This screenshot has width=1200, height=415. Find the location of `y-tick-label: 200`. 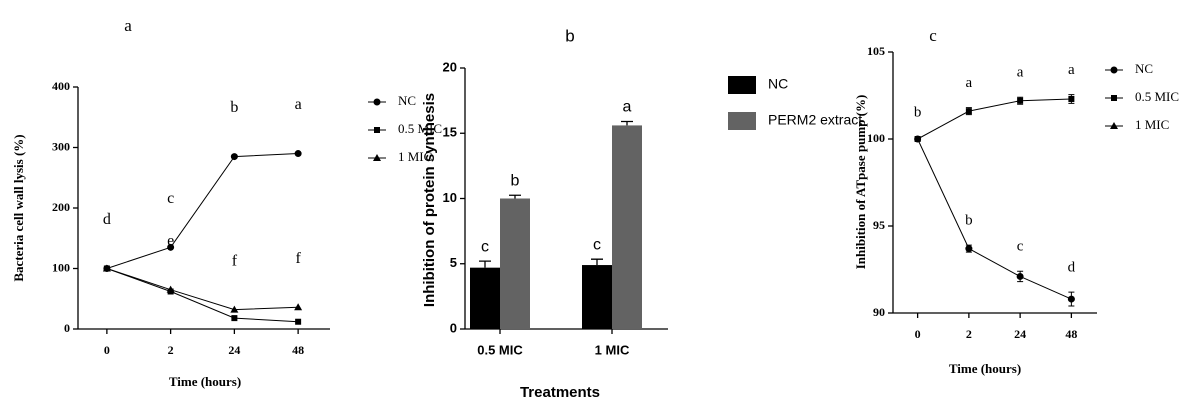

y-tick-label: 200 is located at coordinates (61, 207).